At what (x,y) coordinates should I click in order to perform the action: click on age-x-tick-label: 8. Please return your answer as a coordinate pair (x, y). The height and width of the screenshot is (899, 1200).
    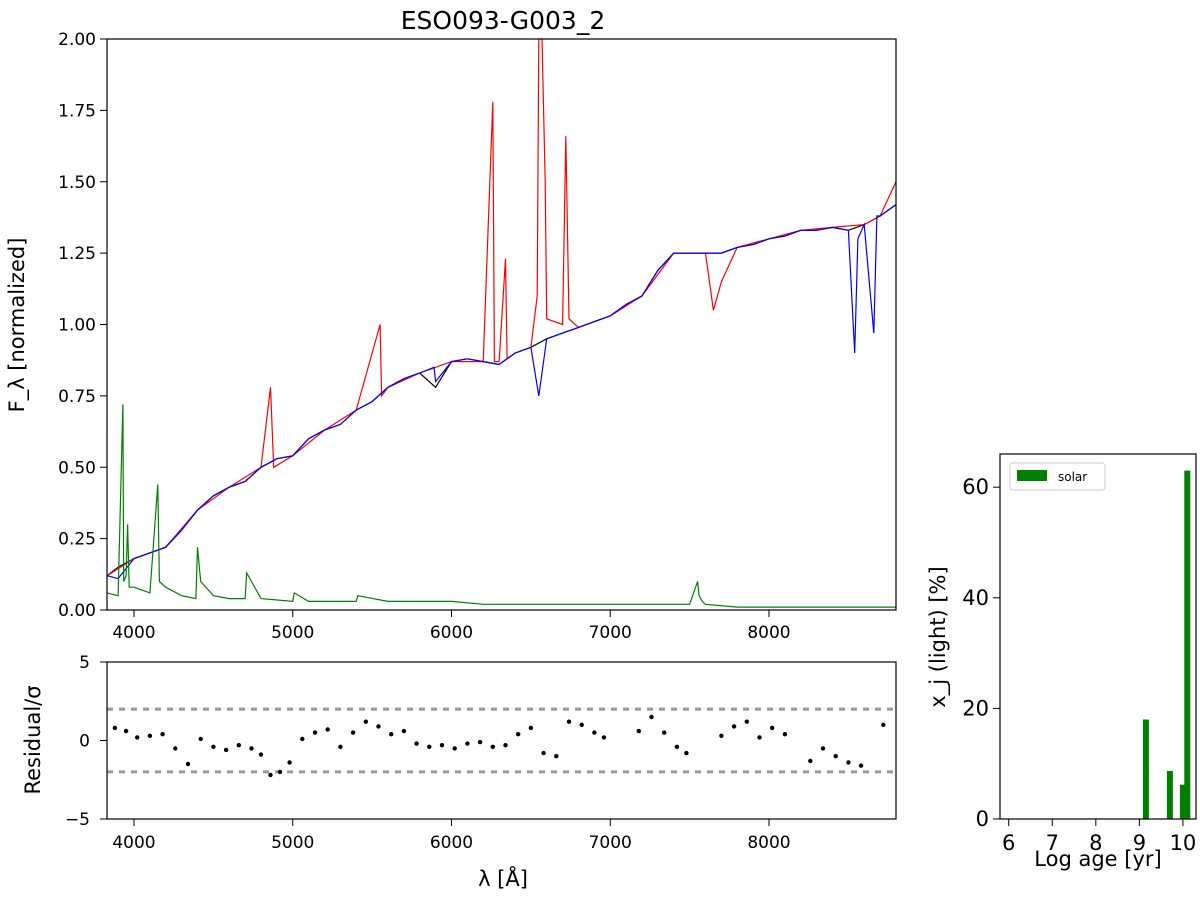
    Looking at the image, I should click on (1095, 843).